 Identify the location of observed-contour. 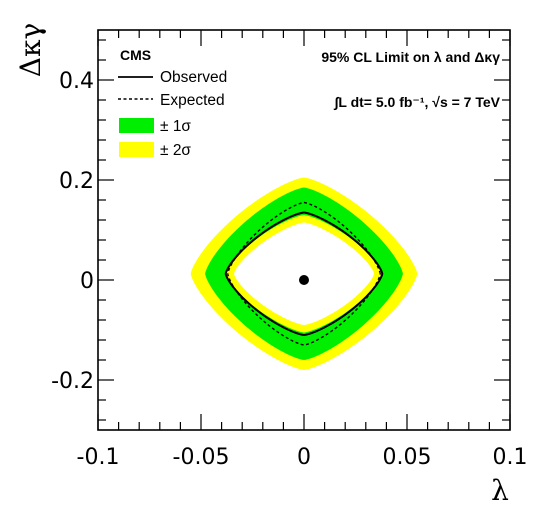
(304, 274).